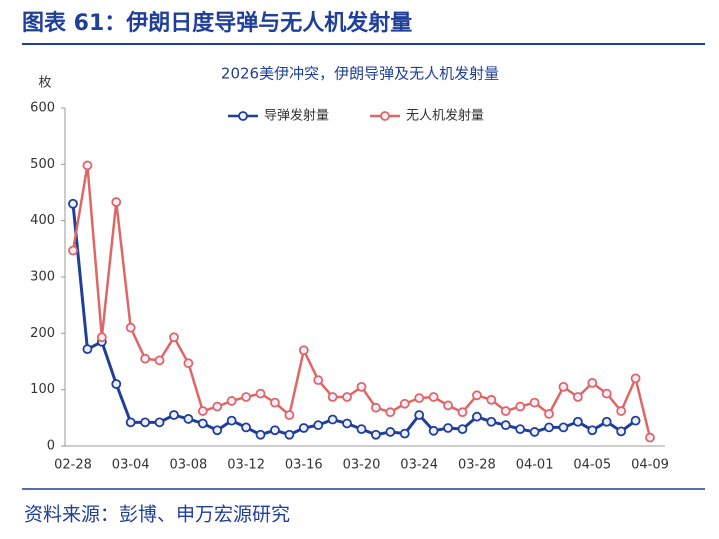  I want to click on y-tick-label: 300, so click(42, 277).